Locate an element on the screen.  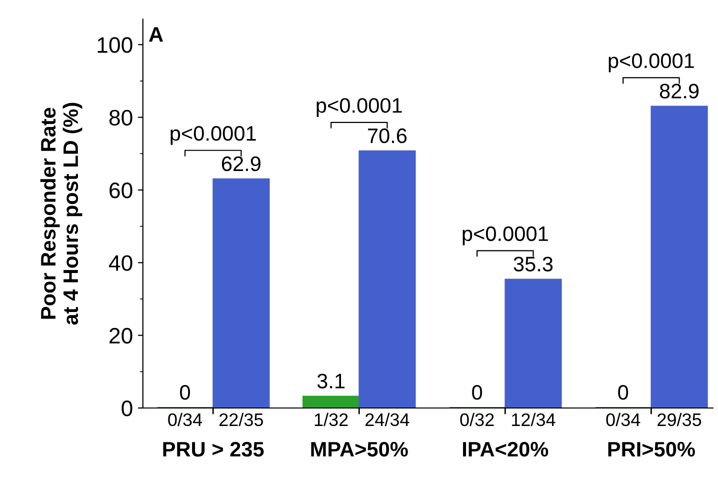
y-tick-label: 0 is located at coordinates (127, 408).